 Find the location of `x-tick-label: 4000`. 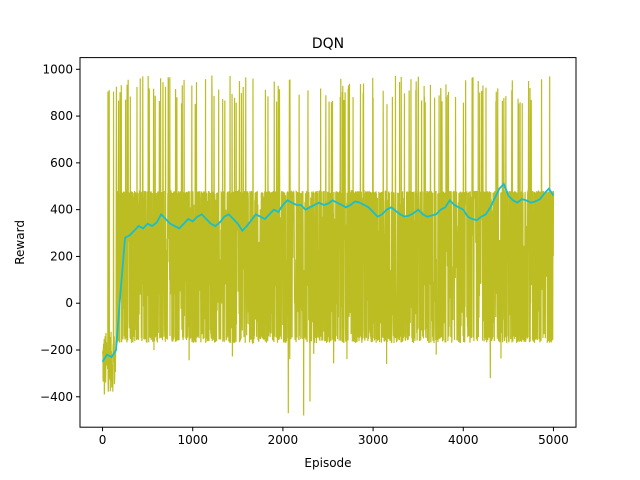

x-tick-label: 4000 is located at coordinates (463, 440).